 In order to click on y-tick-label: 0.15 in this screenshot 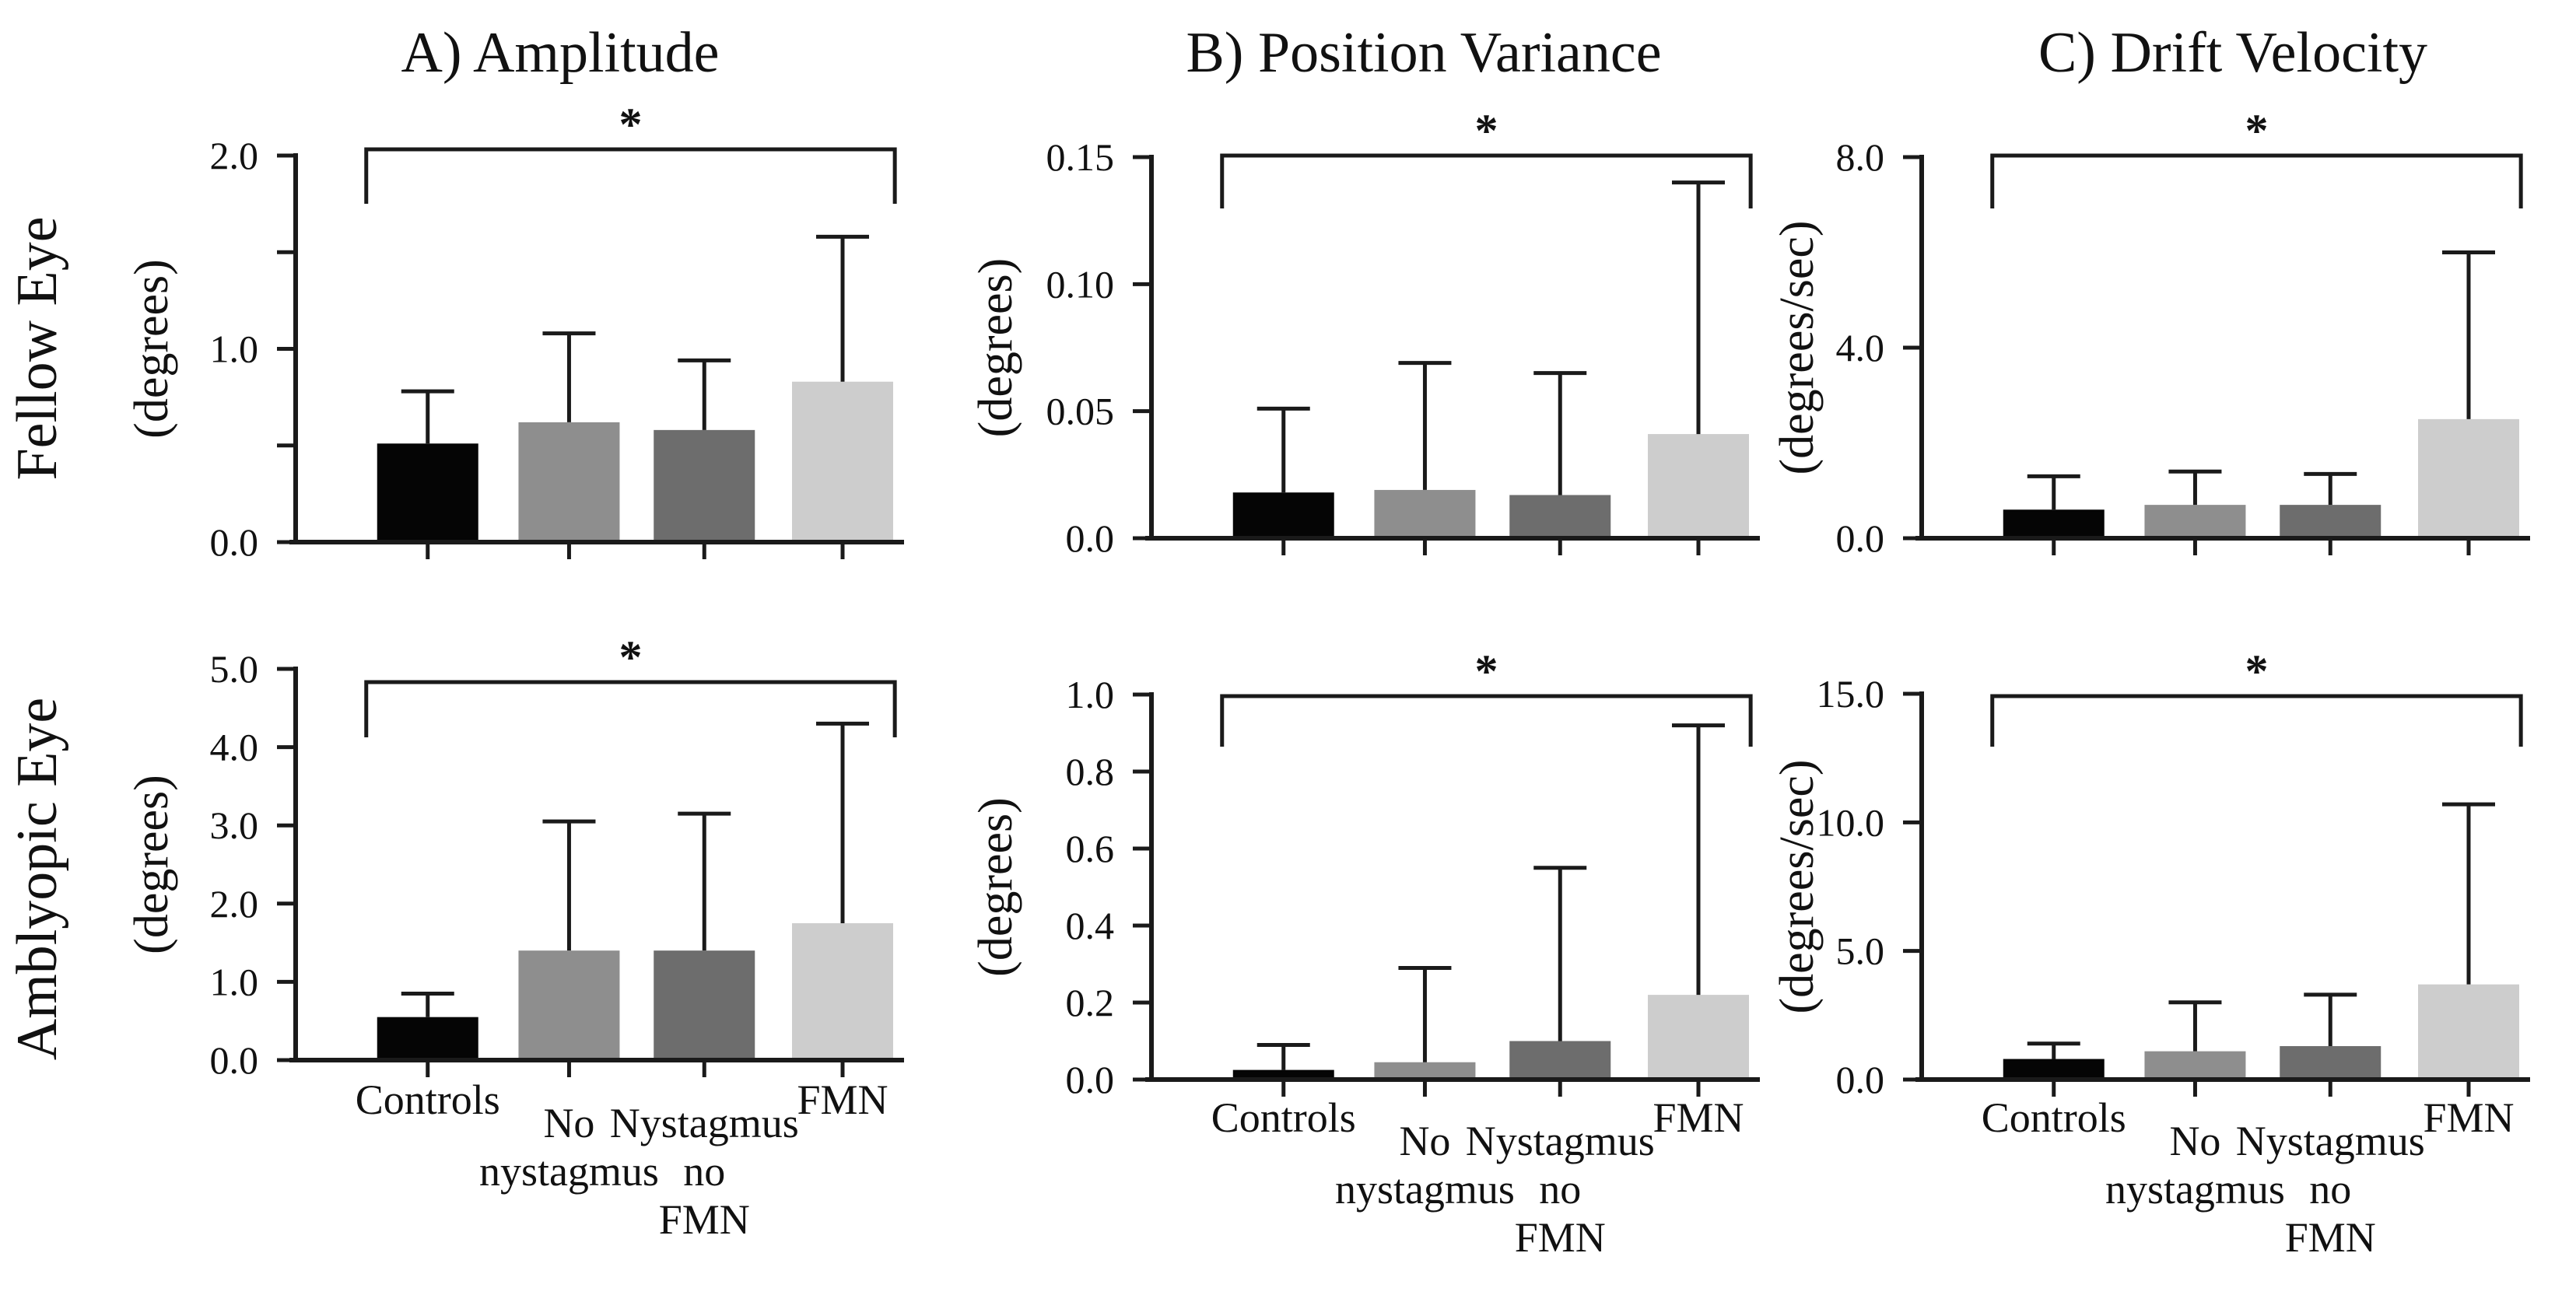, I will do `click(1080, 157)`.